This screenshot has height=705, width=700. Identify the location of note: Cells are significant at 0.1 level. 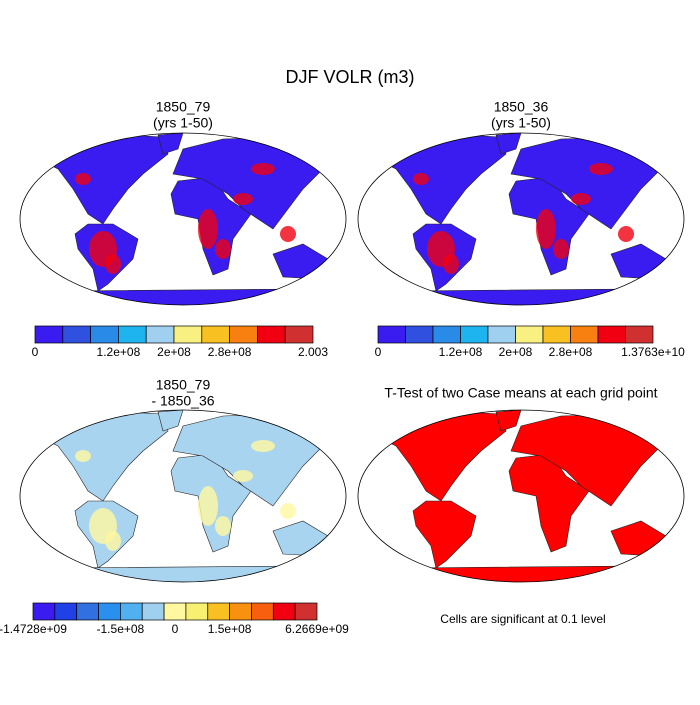
(522, 619).